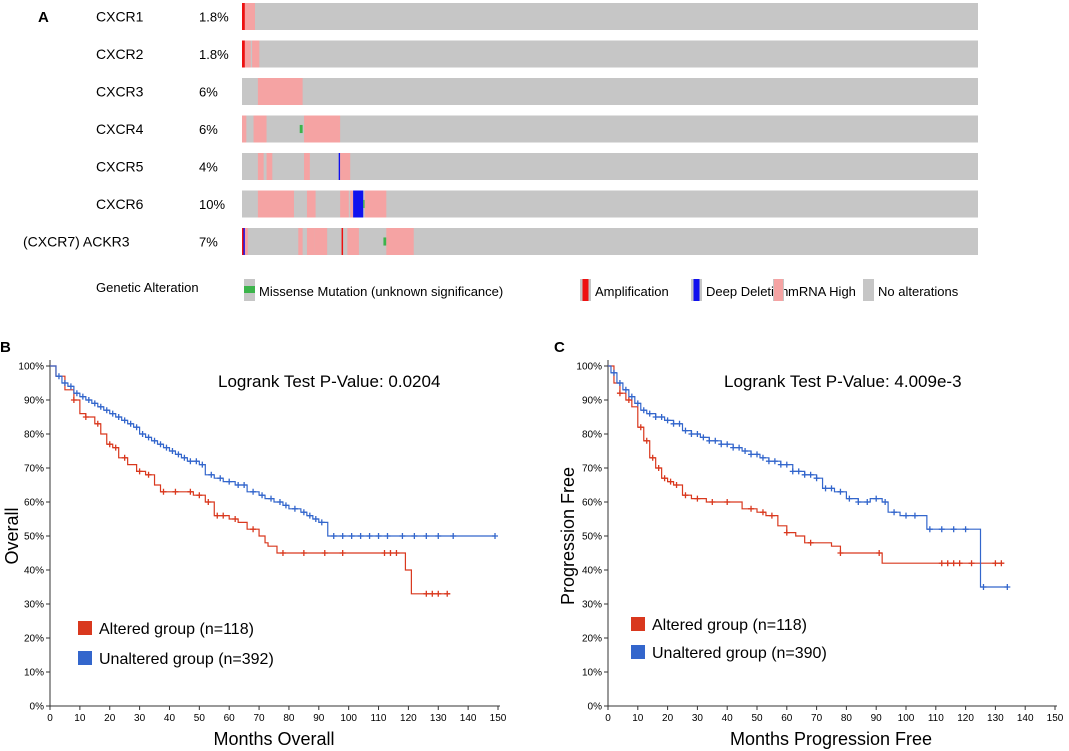 The image size is (1069, 751). Describe the element at coordinates (34, 673) in the screenshot. I see `y-tick-label-overall: 10%` at that location.